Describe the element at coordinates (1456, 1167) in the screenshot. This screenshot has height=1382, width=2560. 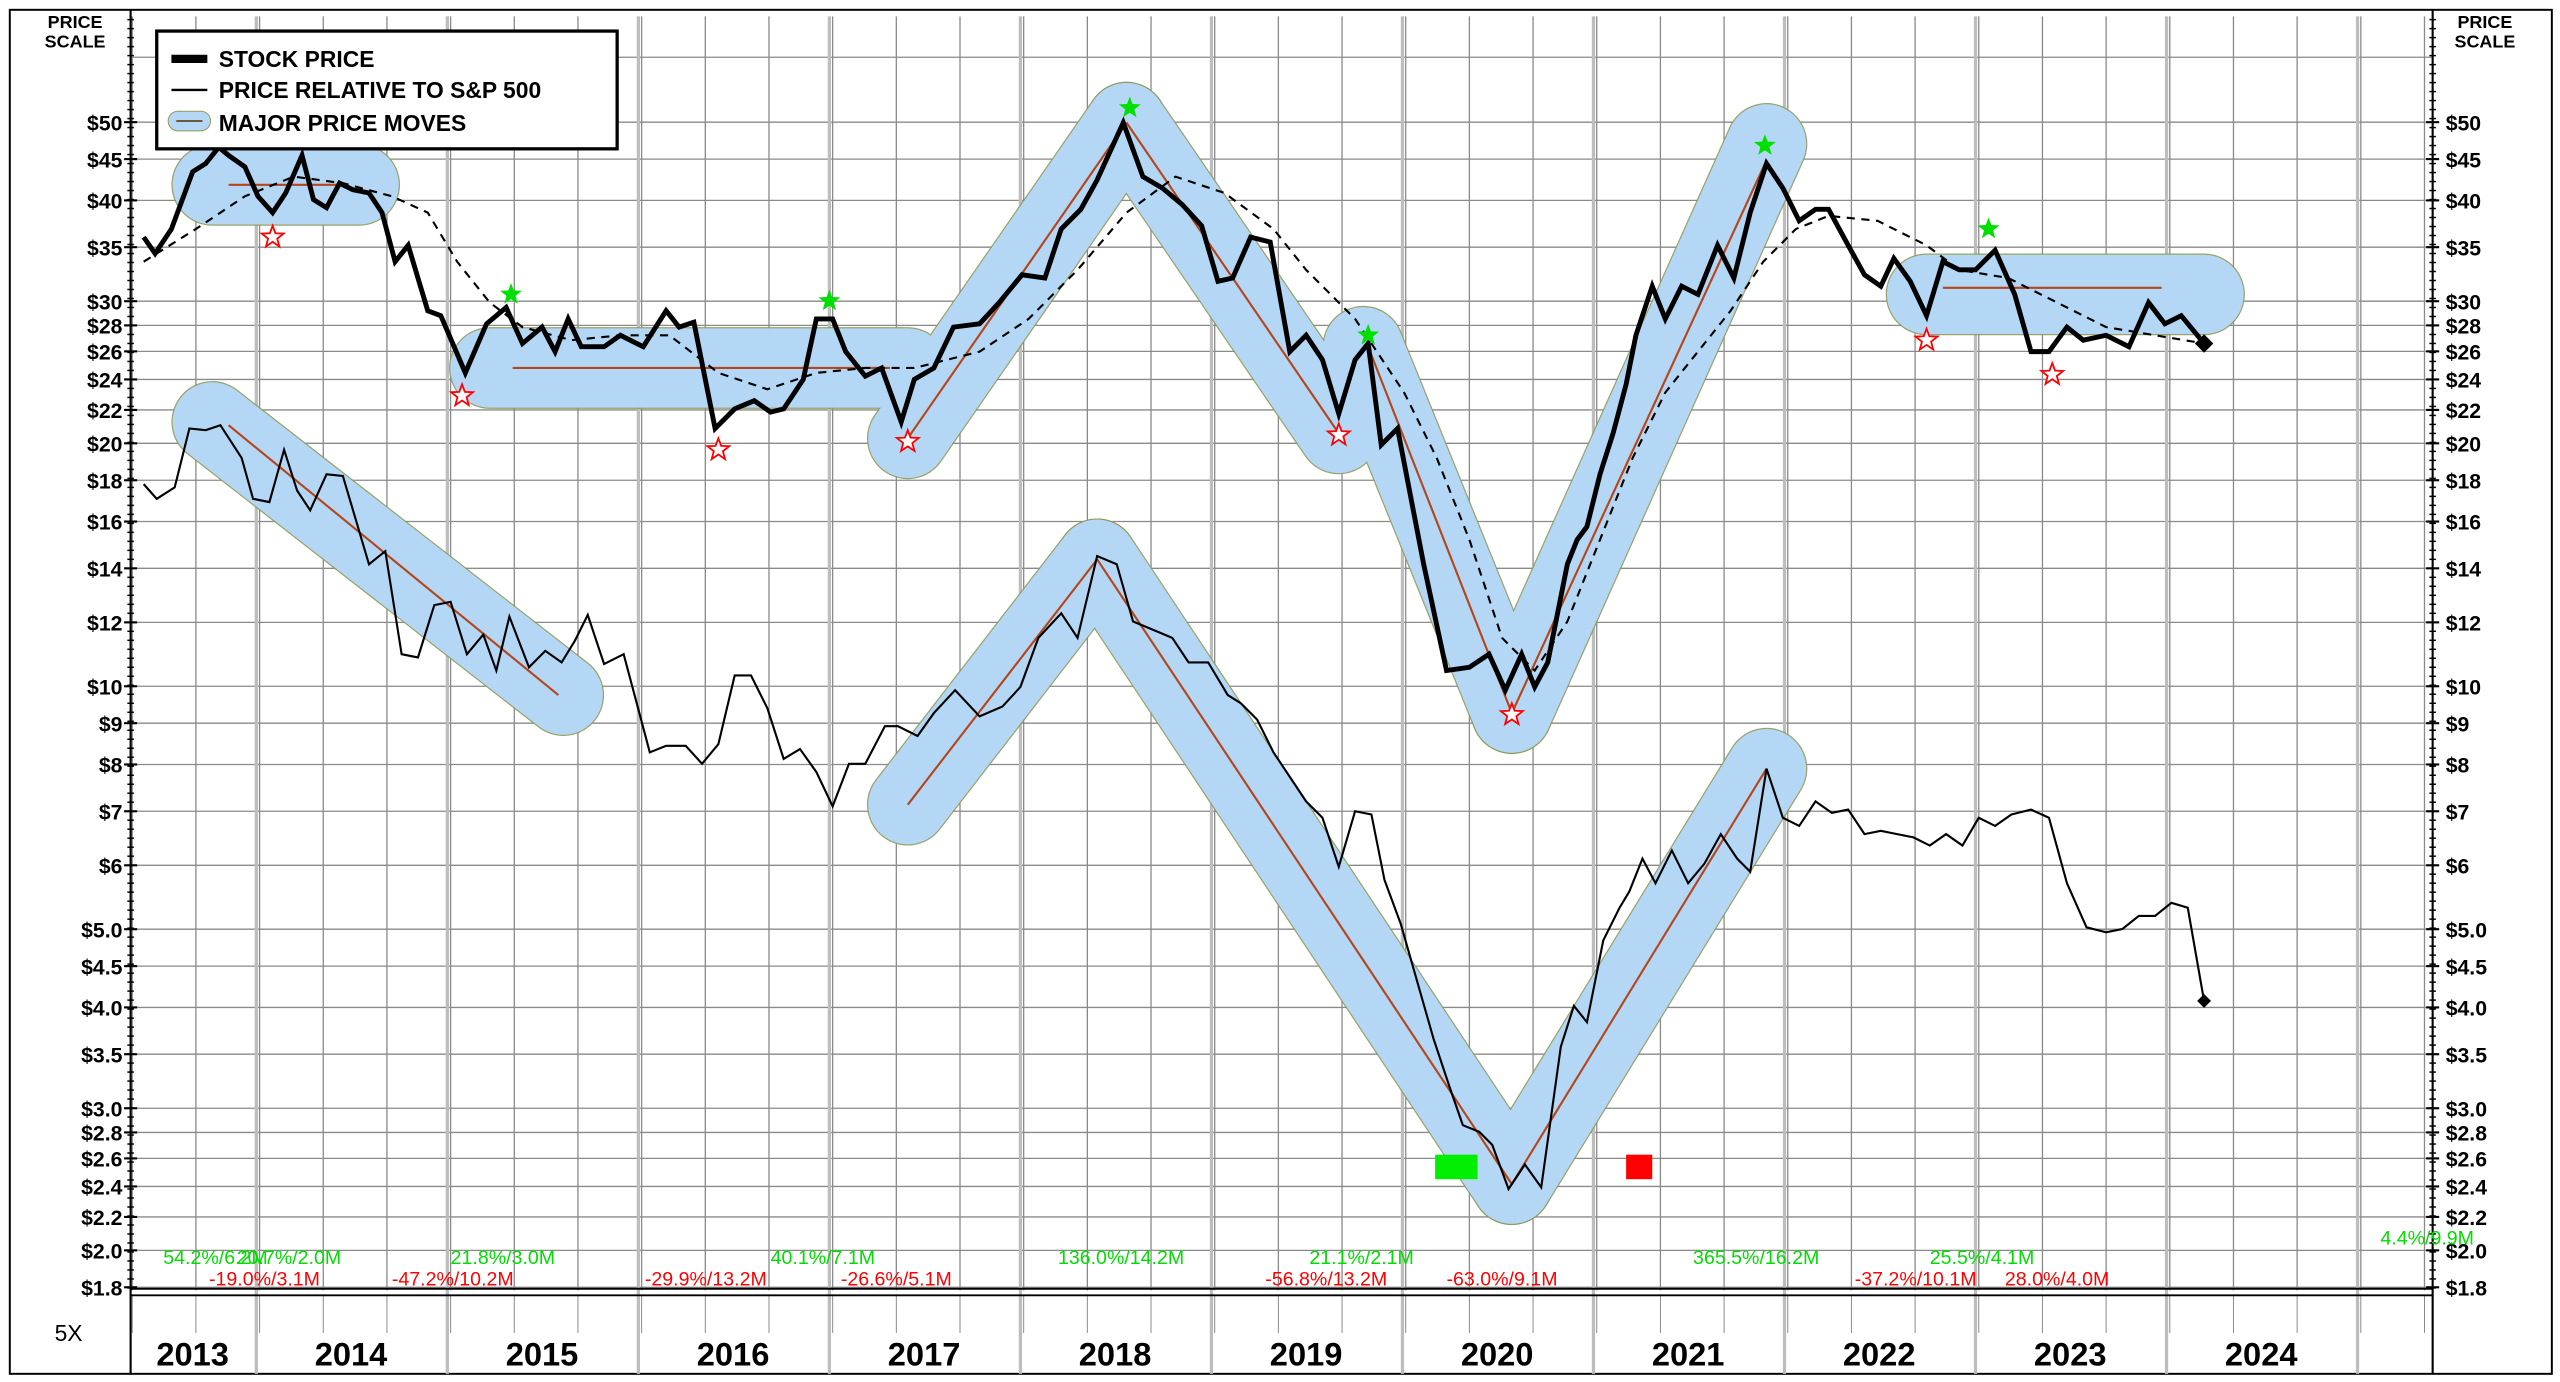
I see `buy-signal-square` at that location.